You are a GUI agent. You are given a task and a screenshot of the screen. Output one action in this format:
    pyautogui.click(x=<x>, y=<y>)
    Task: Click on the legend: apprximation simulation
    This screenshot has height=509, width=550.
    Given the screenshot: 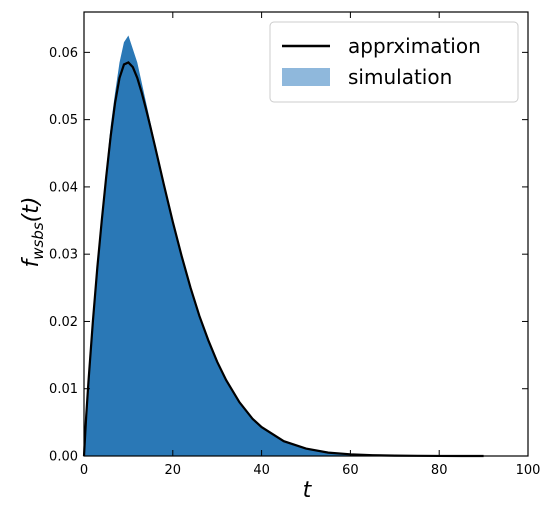 What is the action you would take?
    pyautogui.click(x=394, y=62)
    